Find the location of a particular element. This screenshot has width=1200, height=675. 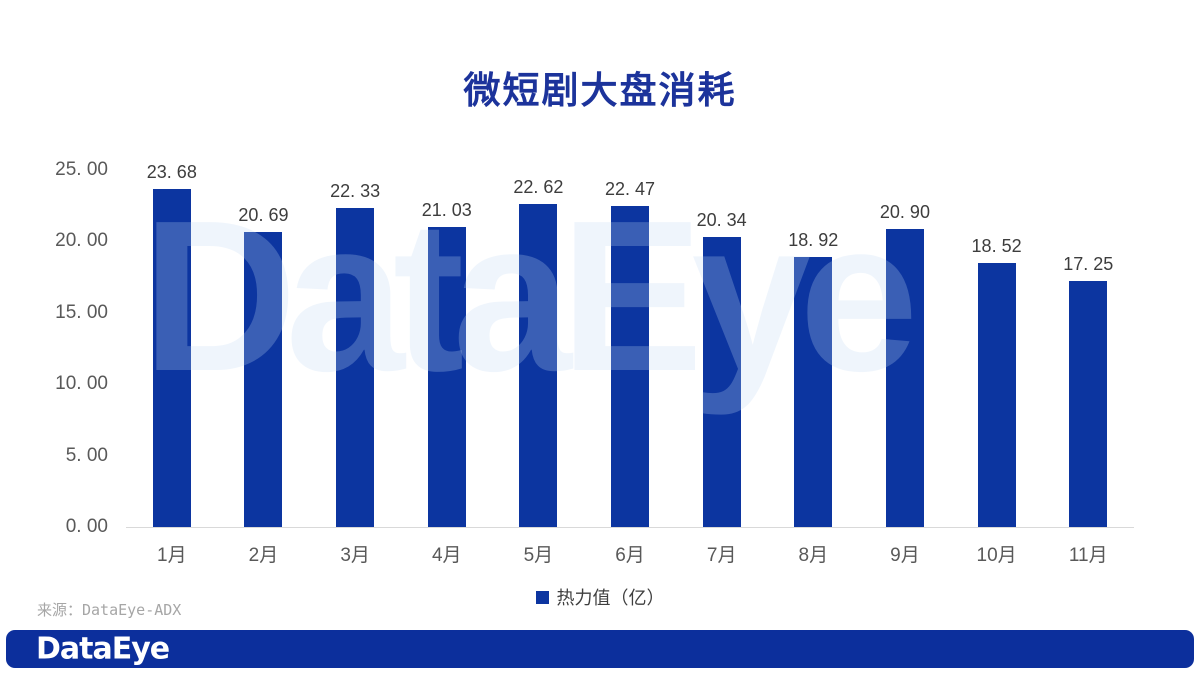

bar-slot: 22. 33 is located at coordinates (355, 348).